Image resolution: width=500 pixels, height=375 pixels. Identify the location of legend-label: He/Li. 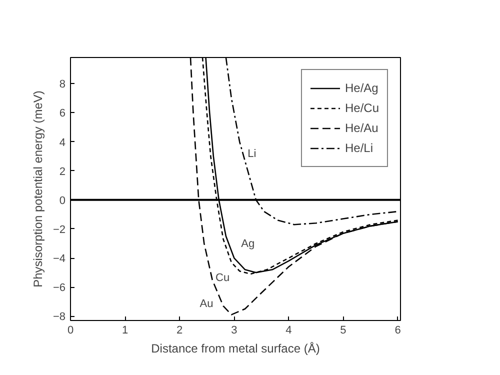
(358, 148).